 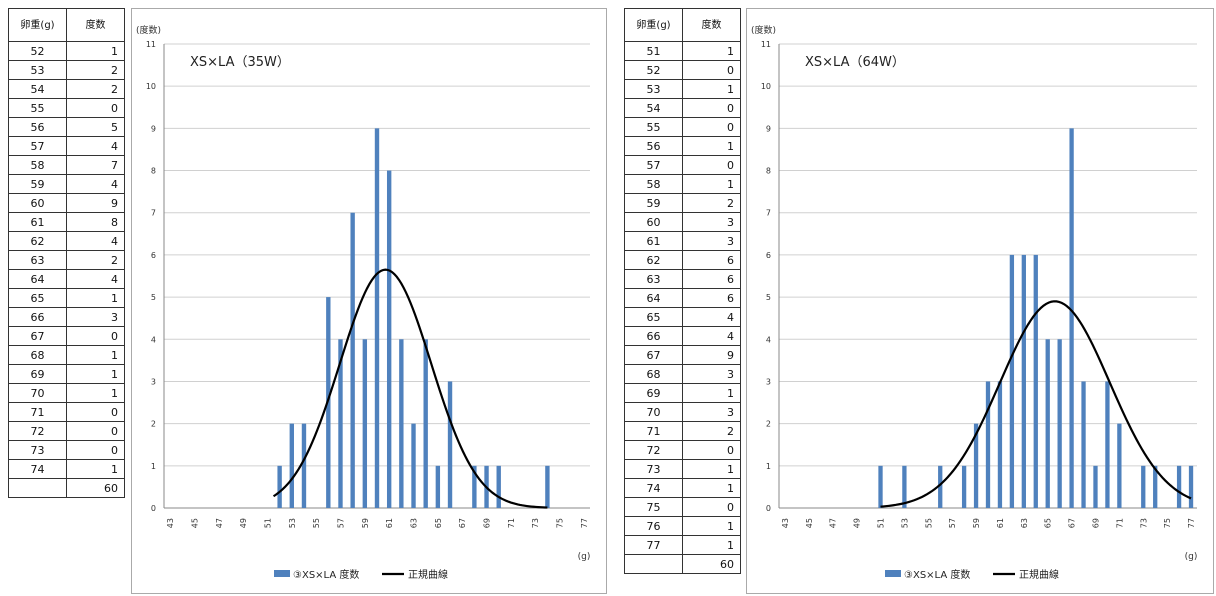 What do you see at coordinates (95, 165) in the screenshot?
I see `frequency-cell: 7` at bounding box center [95, 165].